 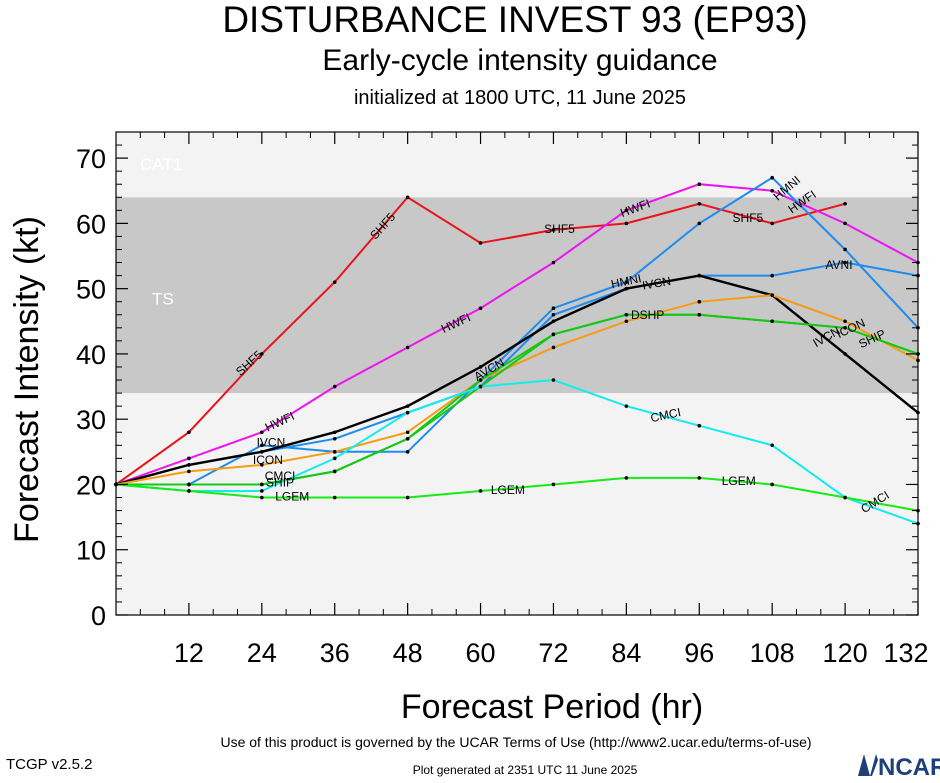 I want to click on chart-title: DISTURBANCE INVEST 93 (EP93), so click(x=515, y=20).